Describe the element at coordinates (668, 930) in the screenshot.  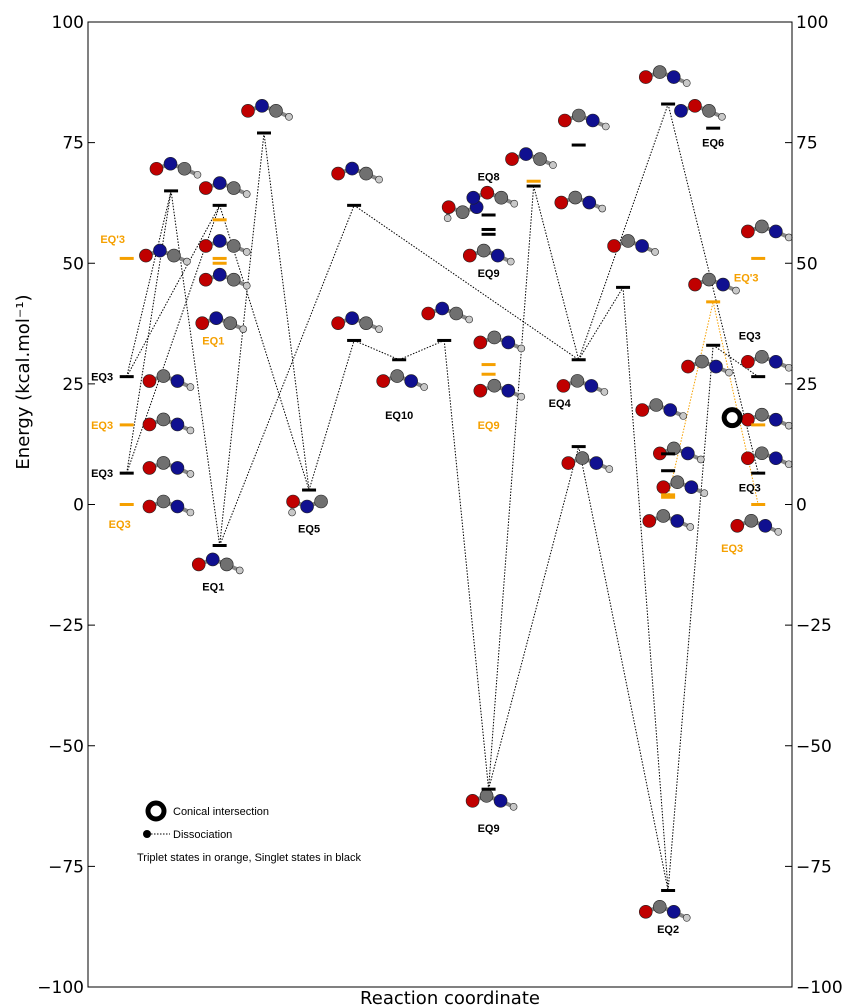
I see `level-label: EQ2` at that location.